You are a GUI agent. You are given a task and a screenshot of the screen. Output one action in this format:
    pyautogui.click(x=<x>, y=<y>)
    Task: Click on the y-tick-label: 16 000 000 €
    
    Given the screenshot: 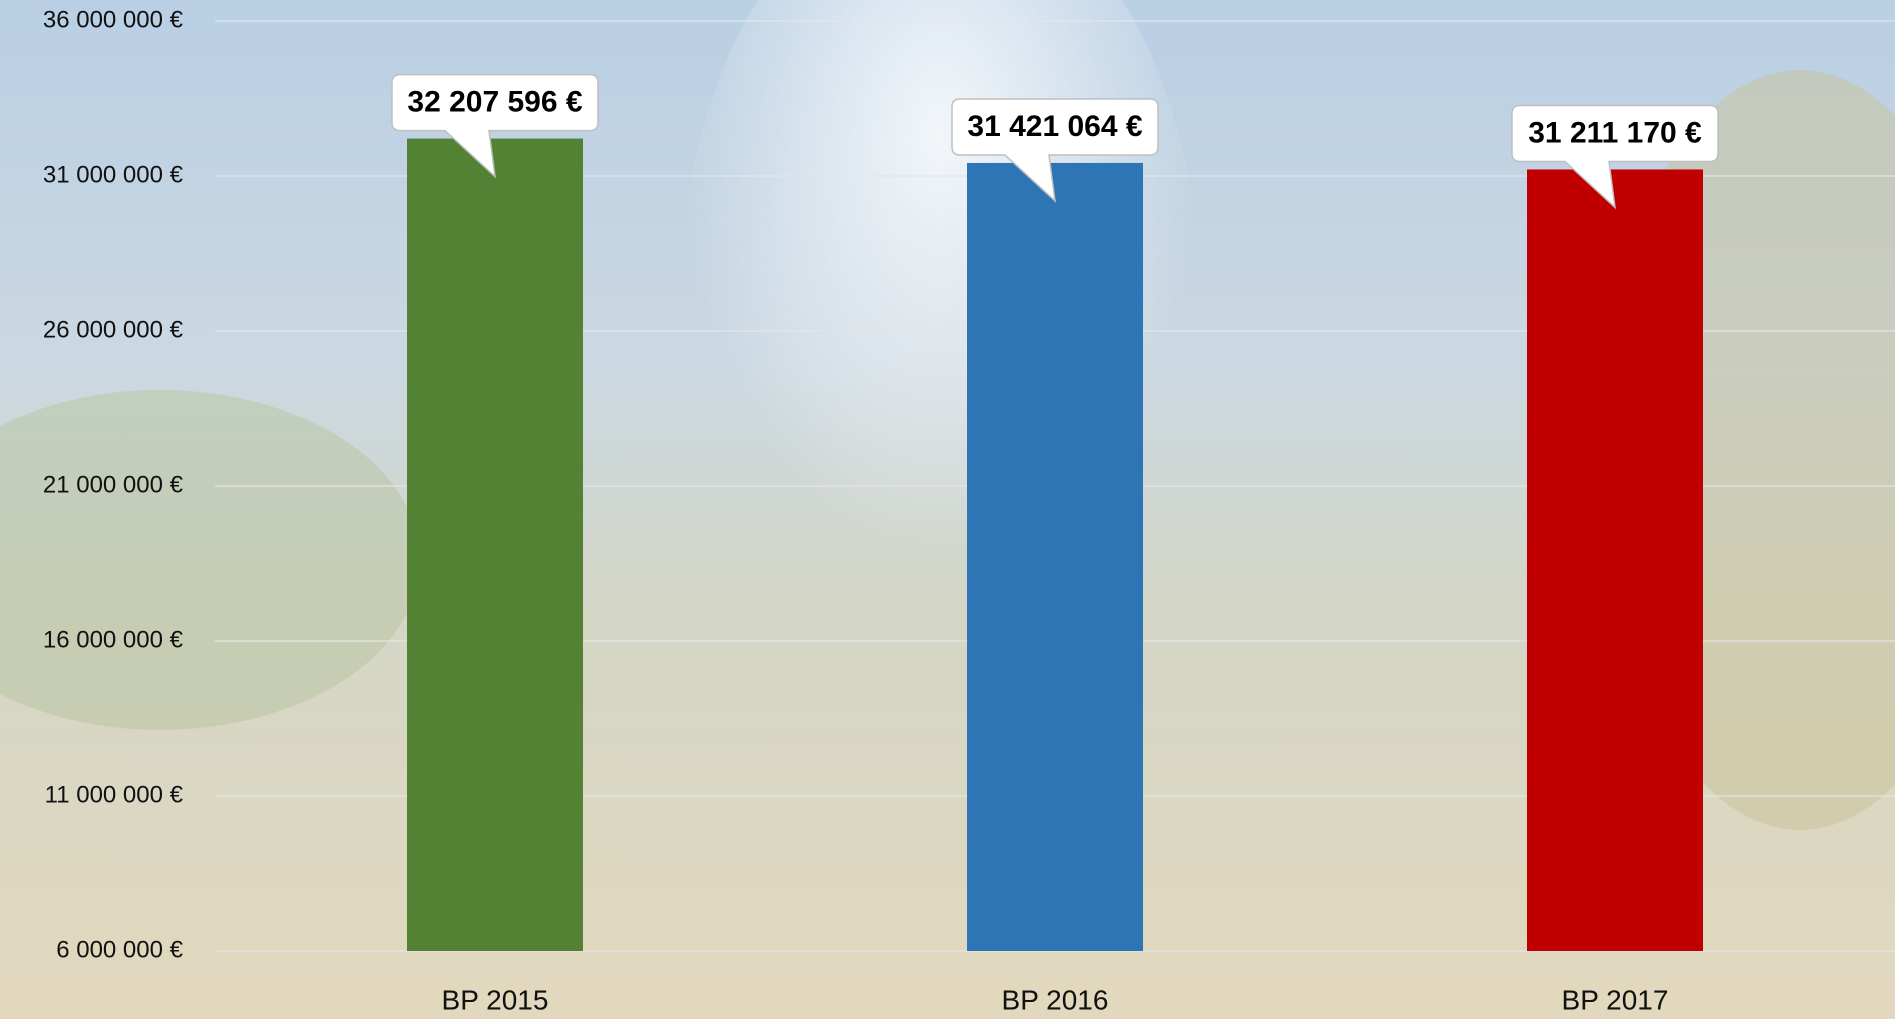 What is the action you would take?
    pyautogui.click(x=113, y=639)
    